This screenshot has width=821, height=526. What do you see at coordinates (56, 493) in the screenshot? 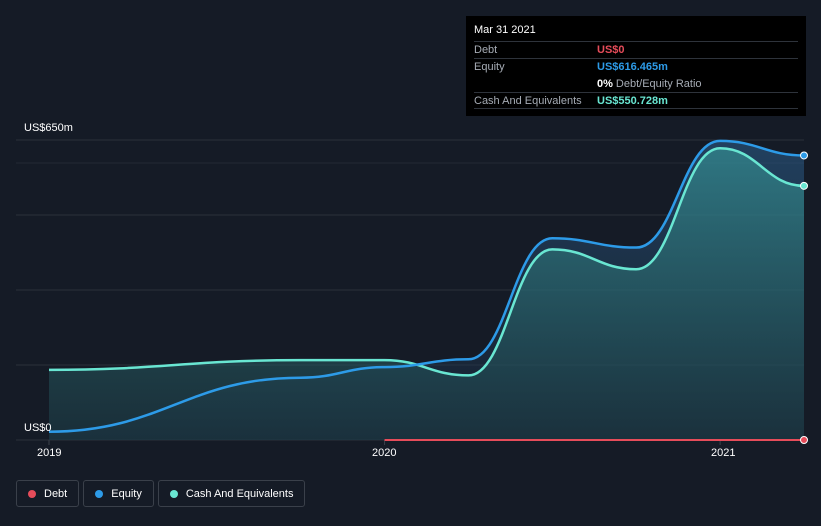
I see `legend-label-debt: Debt` at bounding box center [56, 493].